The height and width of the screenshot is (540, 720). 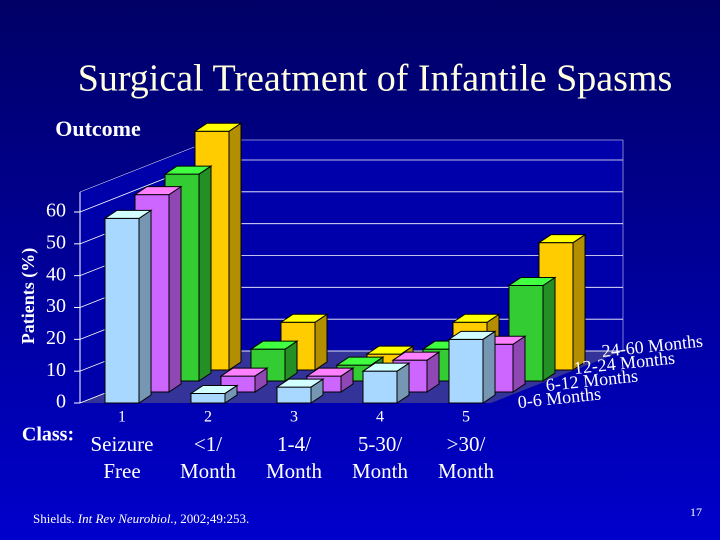 I want to click on y-tick-label: 0, so click(x=61, y=402).